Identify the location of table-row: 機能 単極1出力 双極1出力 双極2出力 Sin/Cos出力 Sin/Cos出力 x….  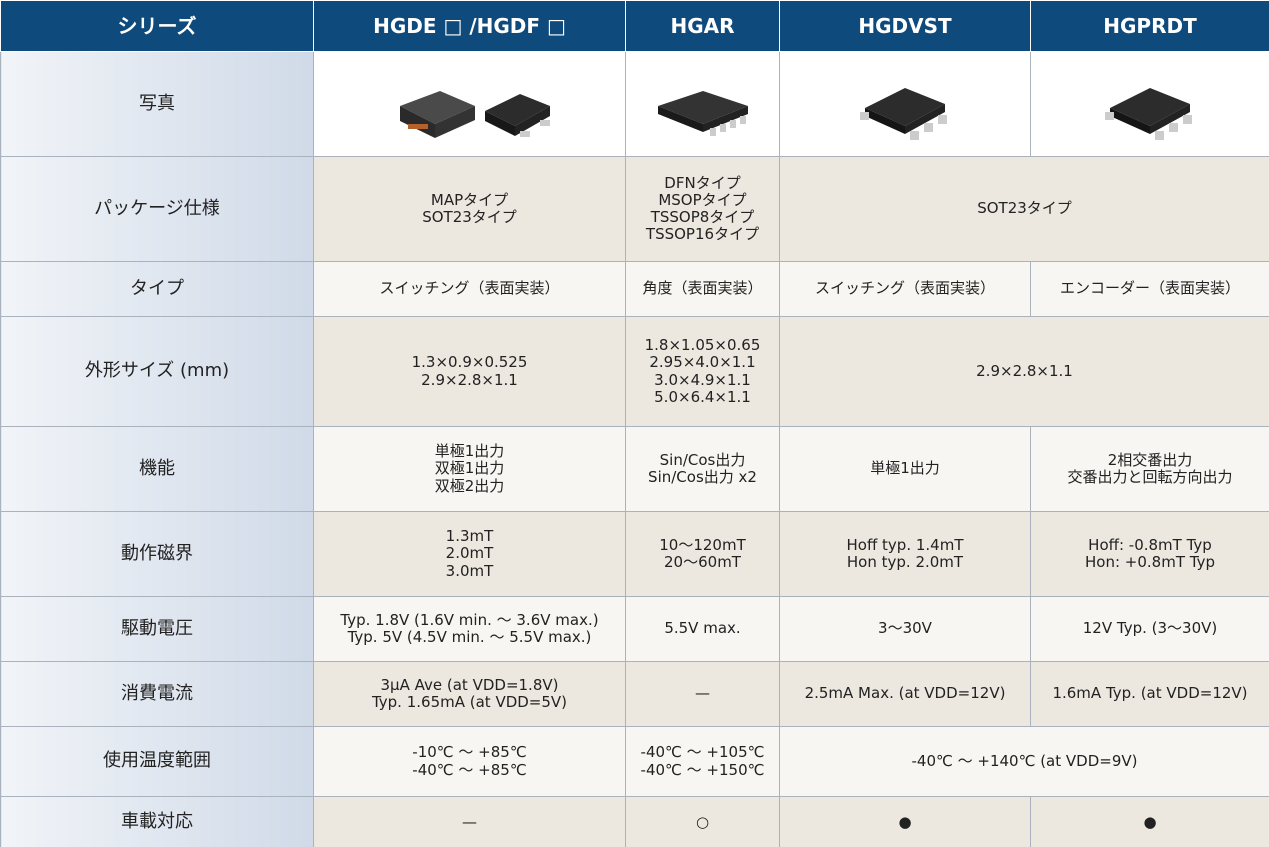
(634, 469).